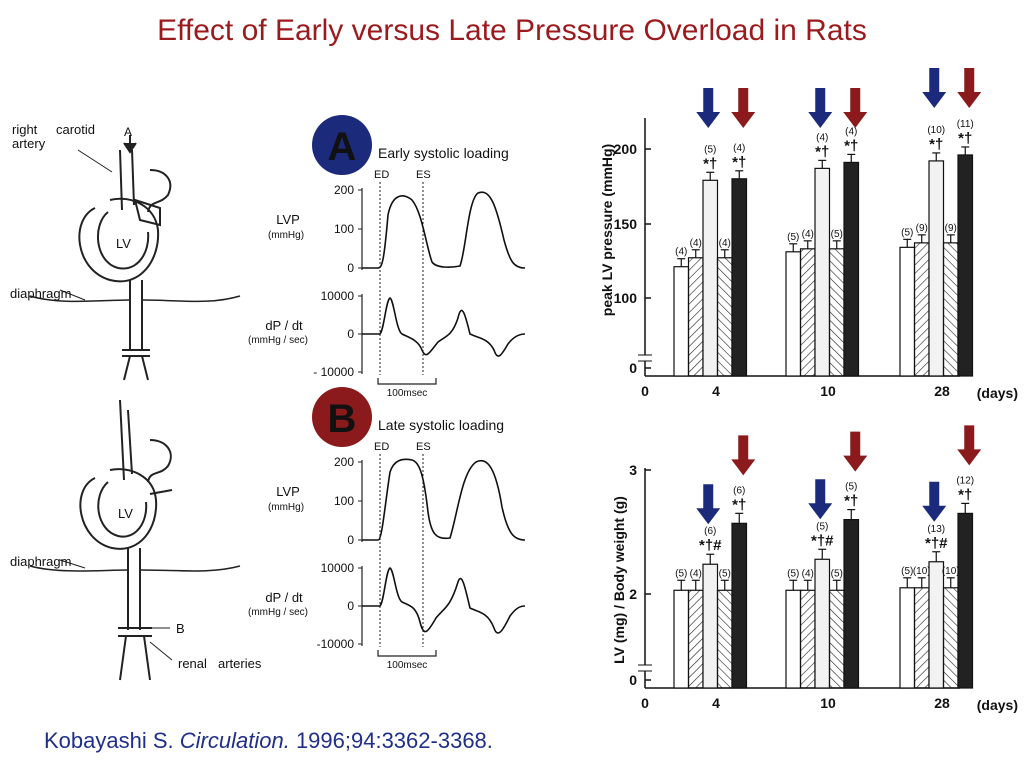 This screenshot has width=1024, height=768. I want to click on trace-heading: Late systolic loading, so click(441, 425).